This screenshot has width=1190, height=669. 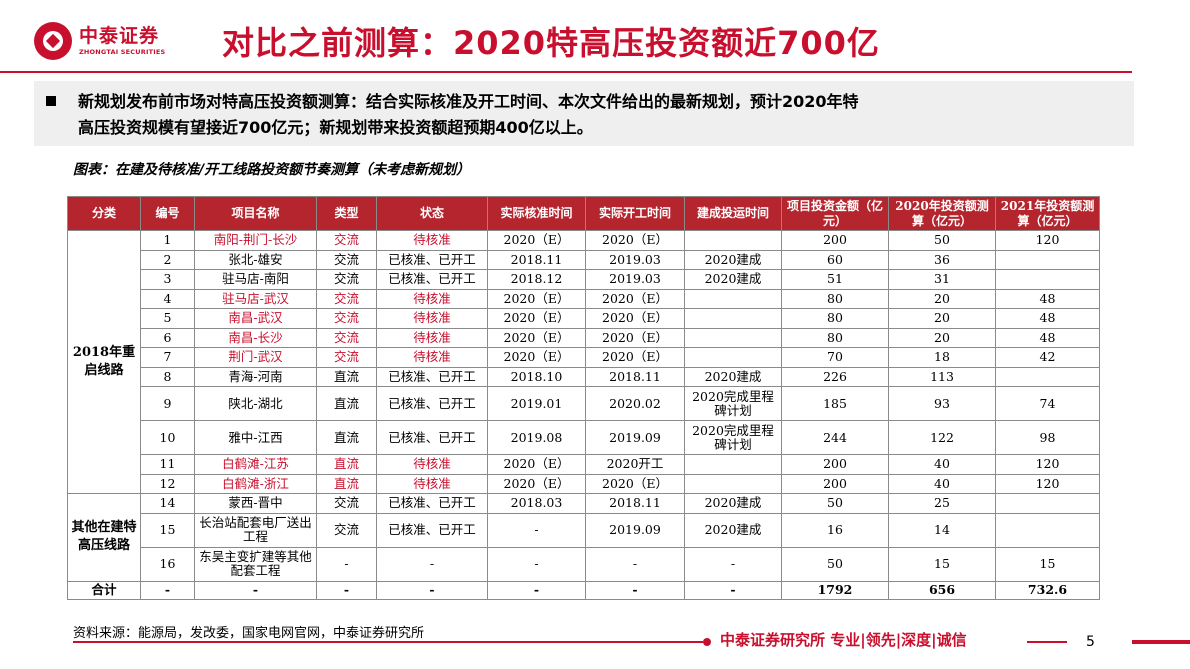 I want to click on estimate-2020-cell: 93, so click(x=942, y=403).